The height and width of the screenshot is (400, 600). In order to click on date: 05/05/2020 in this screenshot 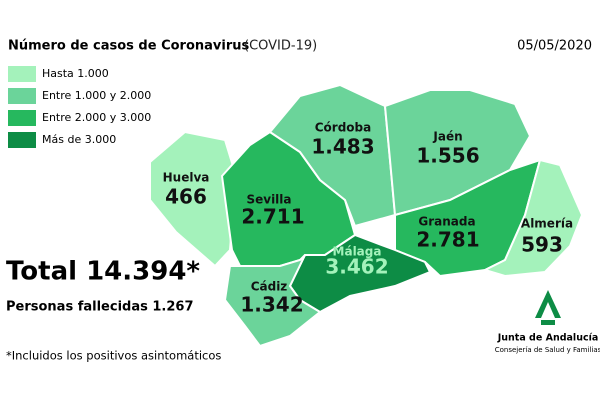, I will do `click(554, 46)`.